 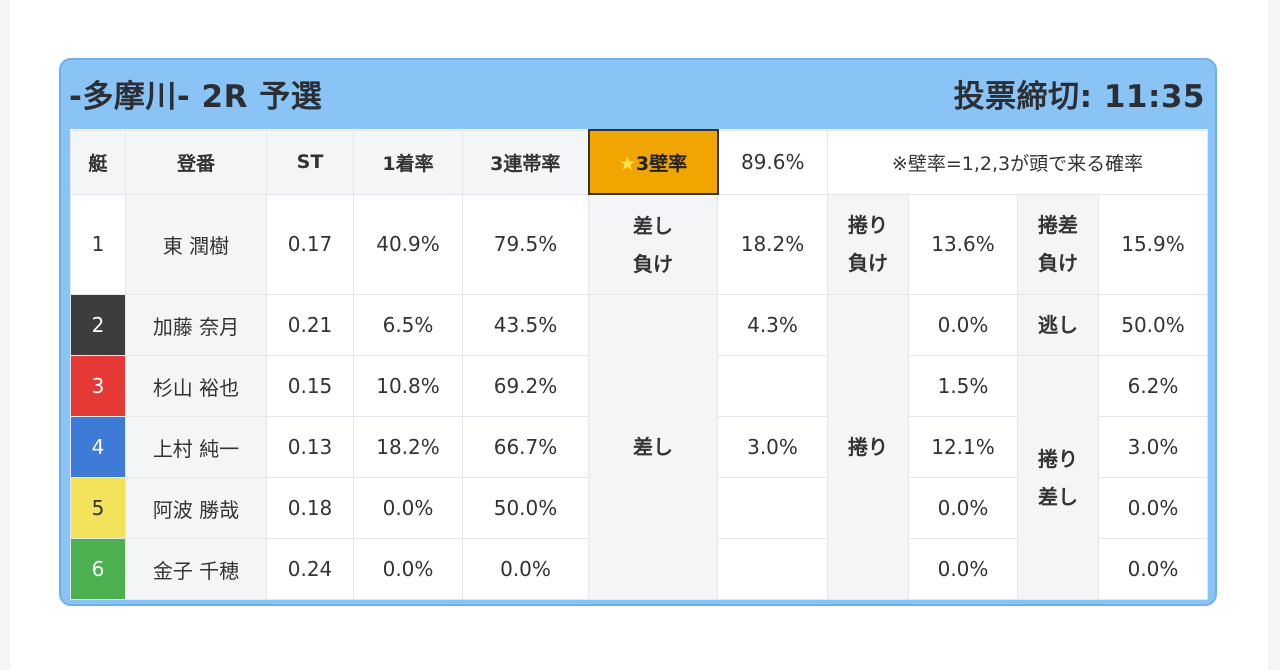 What do you see at coordinates (196, 447) in the screenshot?
I see `racer-name: 上村 純一` at bounding box center [196, 447].